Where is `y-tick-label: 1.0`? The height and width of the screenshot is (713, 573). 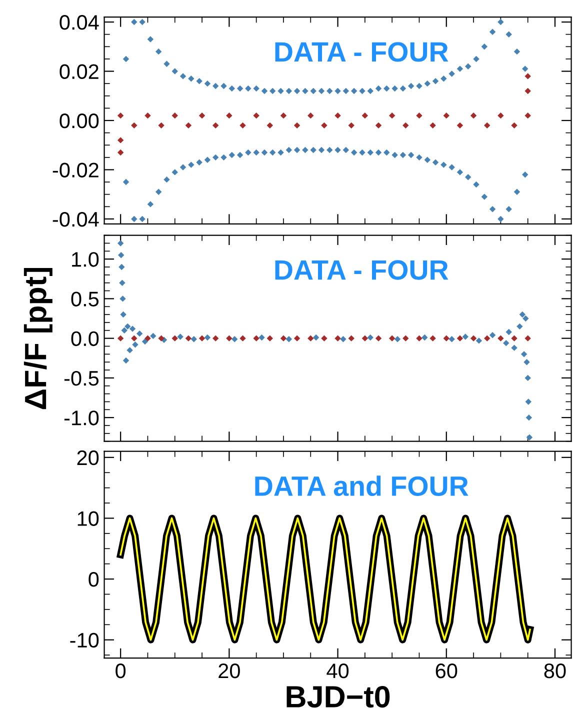
y-tick-label: 1.0 is located at coordinates (85, 259).